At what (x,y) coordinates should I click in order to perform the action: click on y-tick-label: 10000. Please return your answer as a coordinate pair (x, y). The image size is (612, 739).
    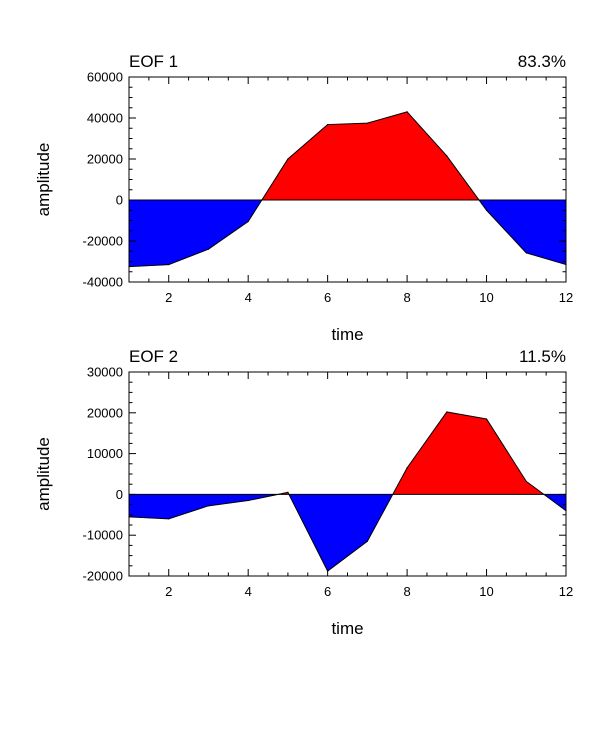
    Looking at the image, I should click on (105, 453).